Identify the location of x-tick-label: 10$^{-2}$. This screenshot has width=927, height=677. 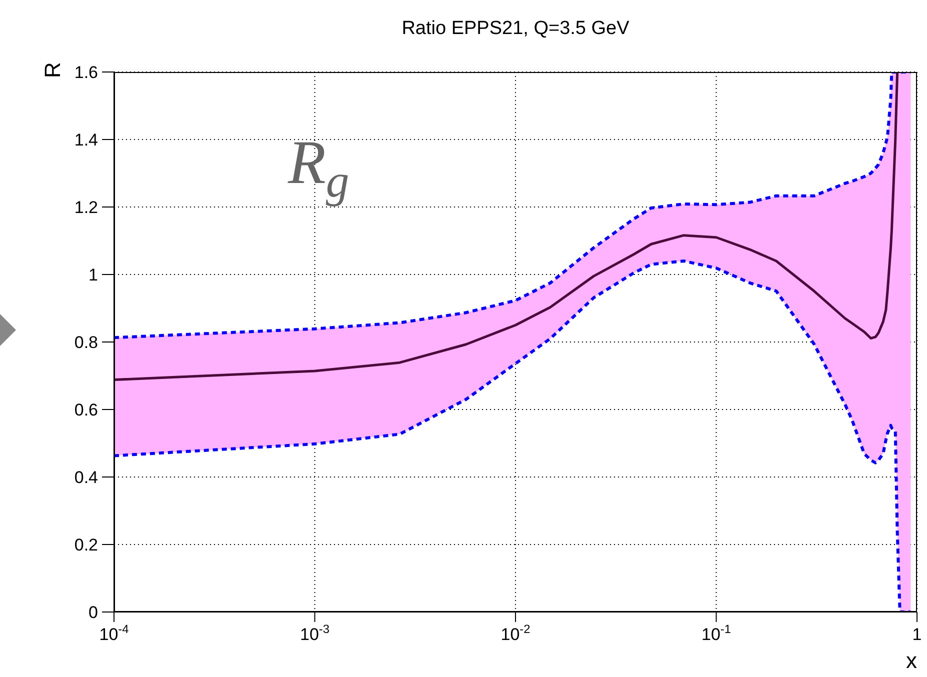
(515, 633).